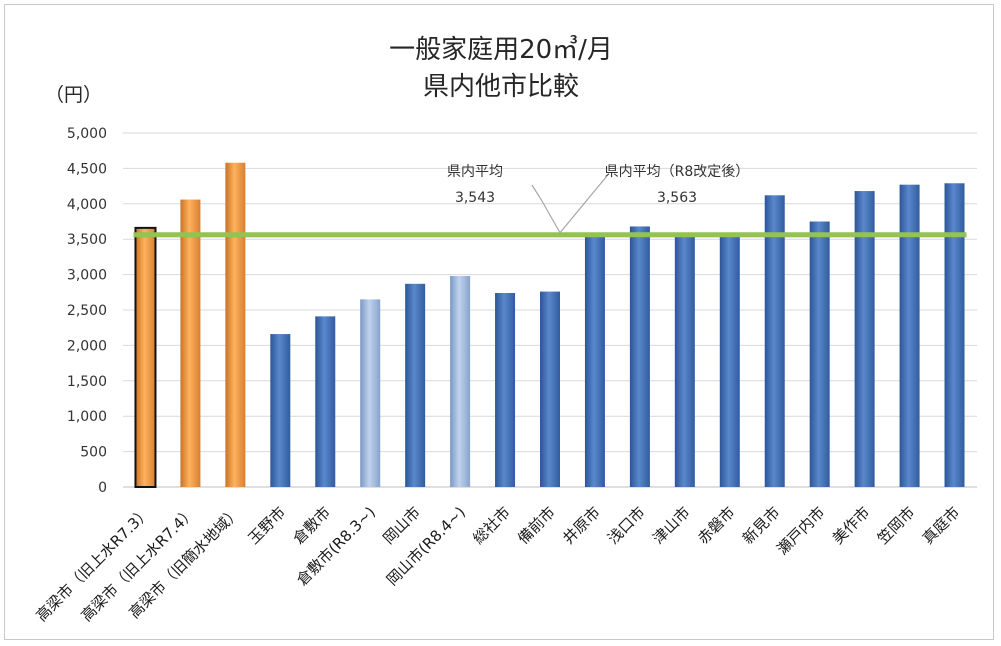 This screenshot has width=1001, height=646. Describe the element at coordinates (87, 276) in the screenshot. I see `y-tick-label-3000: 3,000` at that location.